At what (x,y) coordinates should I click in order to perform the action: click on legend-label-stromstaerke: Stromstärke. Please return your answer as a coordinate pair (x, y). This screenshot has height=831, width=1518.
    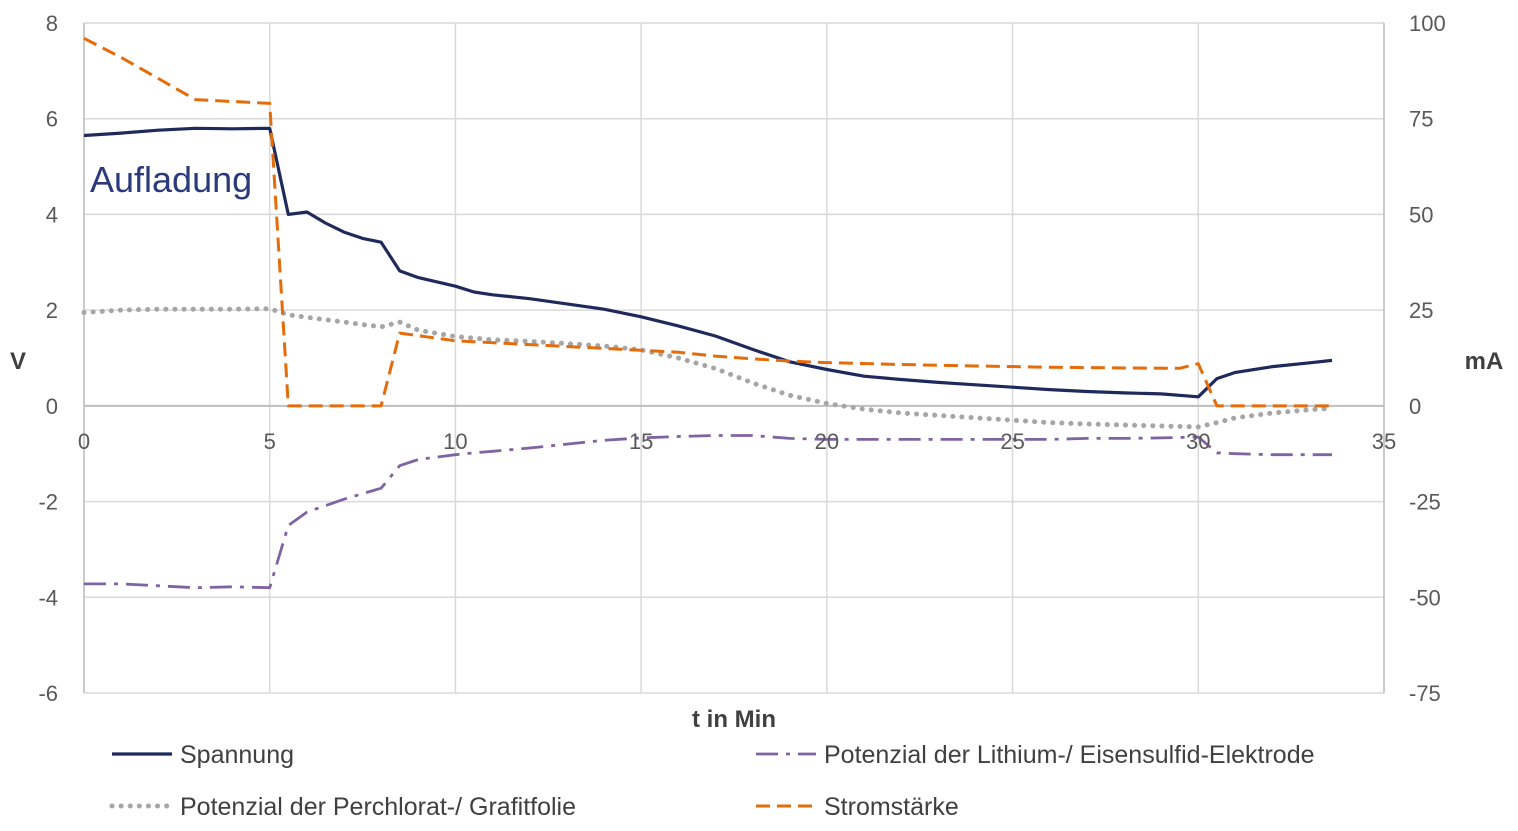
    Looking at the image, I should click on (891, 807).